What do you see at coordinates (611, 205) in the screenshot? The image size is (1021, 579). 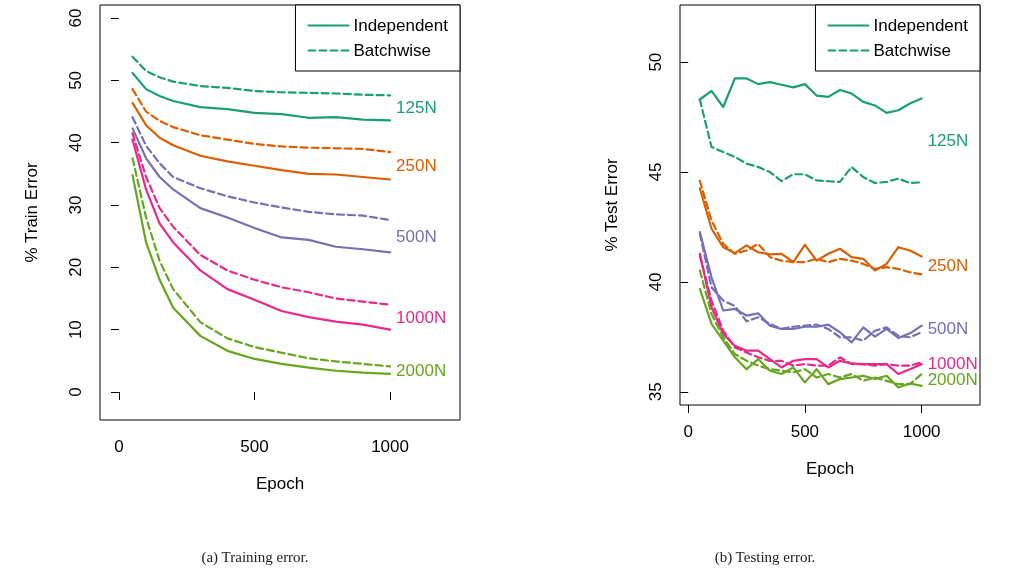 I see `y-axis-title: % Test Error` at bounding box center [611, 205].